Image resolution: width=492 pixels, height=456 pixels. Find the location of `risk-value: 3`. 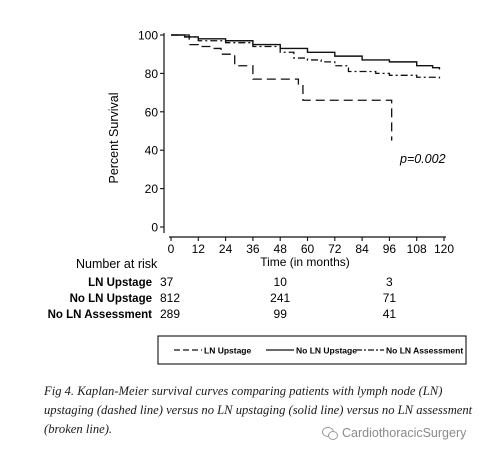

risk-value: 3 is located at coordinates (389, 282).